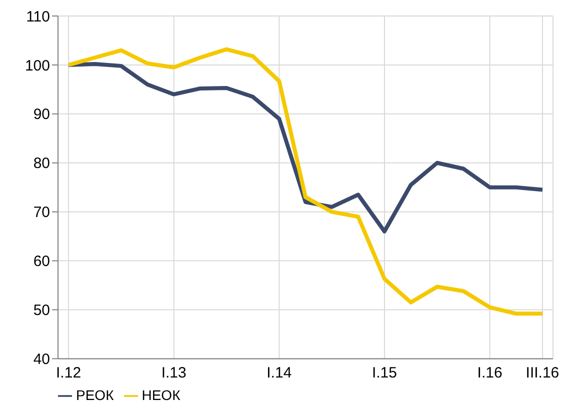 The width and height of the screenshot is (577, 418). What do you see at coordinates (41, 311) in the screenshot?
I see `y-tick-label: 50` at bounding box center [41, 311].